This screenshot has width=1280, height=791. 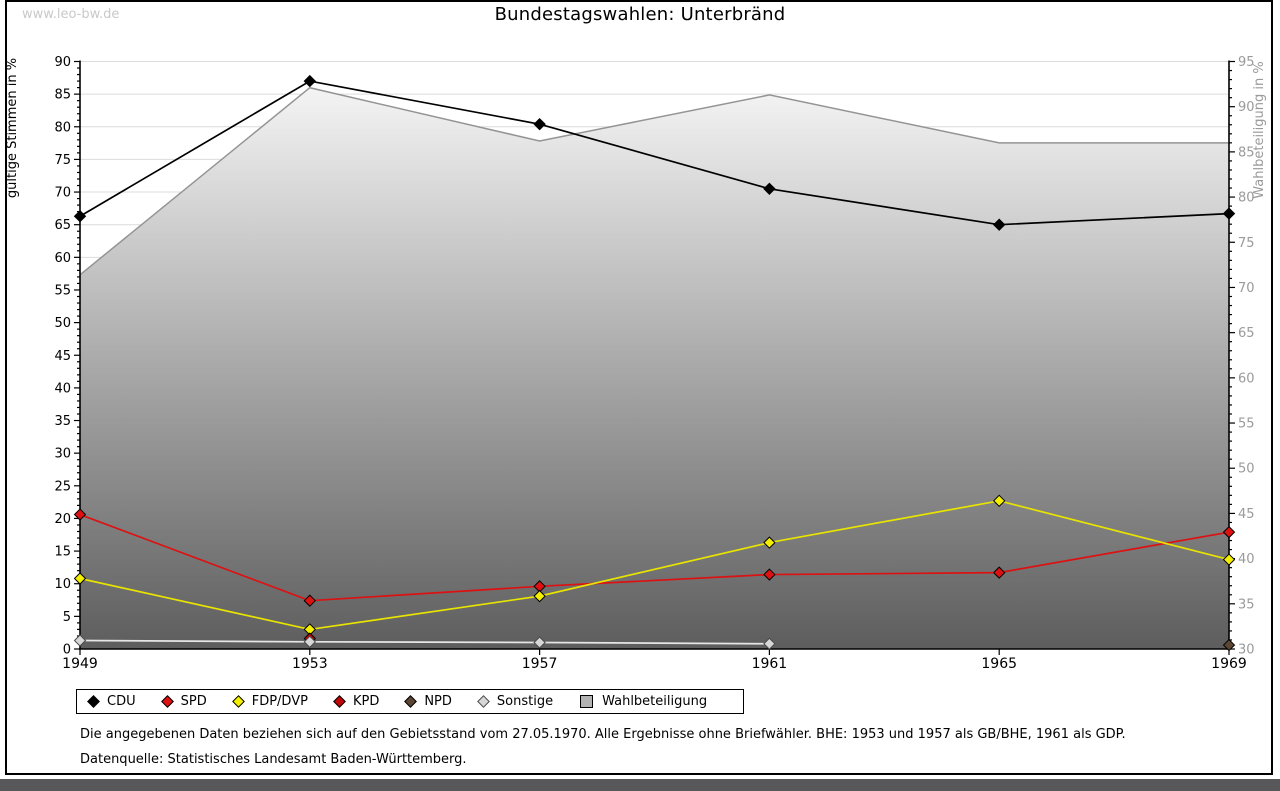 I want to click on svg-text: 1969, so click(x=1229, y=664).